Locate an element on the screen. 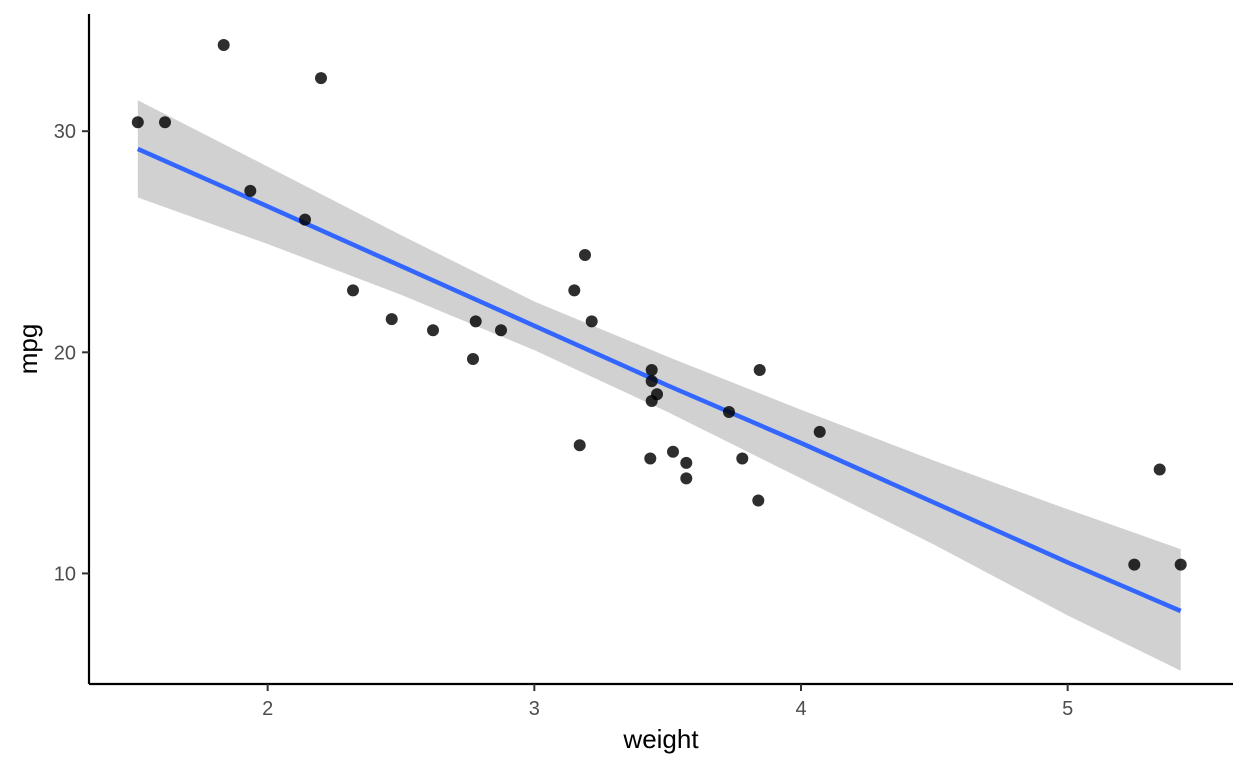  x-tick-label: 3 is located at coordinates (534, 709).